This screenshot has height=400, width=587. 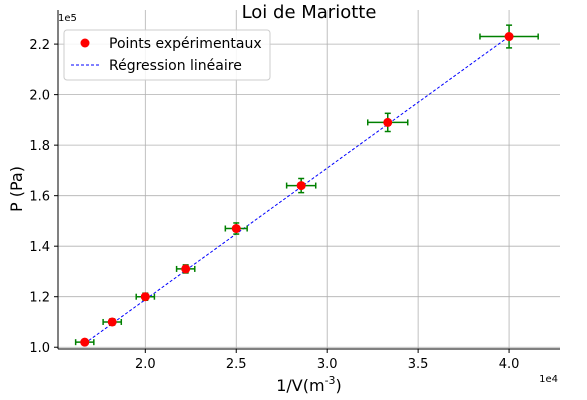 I want to click on legend-marker-points, so click(x=85, y=43).